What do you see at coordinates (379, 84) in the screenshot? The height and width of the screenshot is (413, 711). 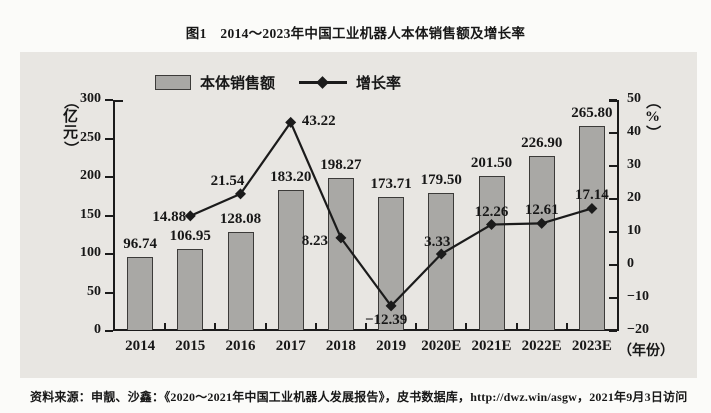 I see `line-series-label: 增长率` at bounding box center [379, 84].